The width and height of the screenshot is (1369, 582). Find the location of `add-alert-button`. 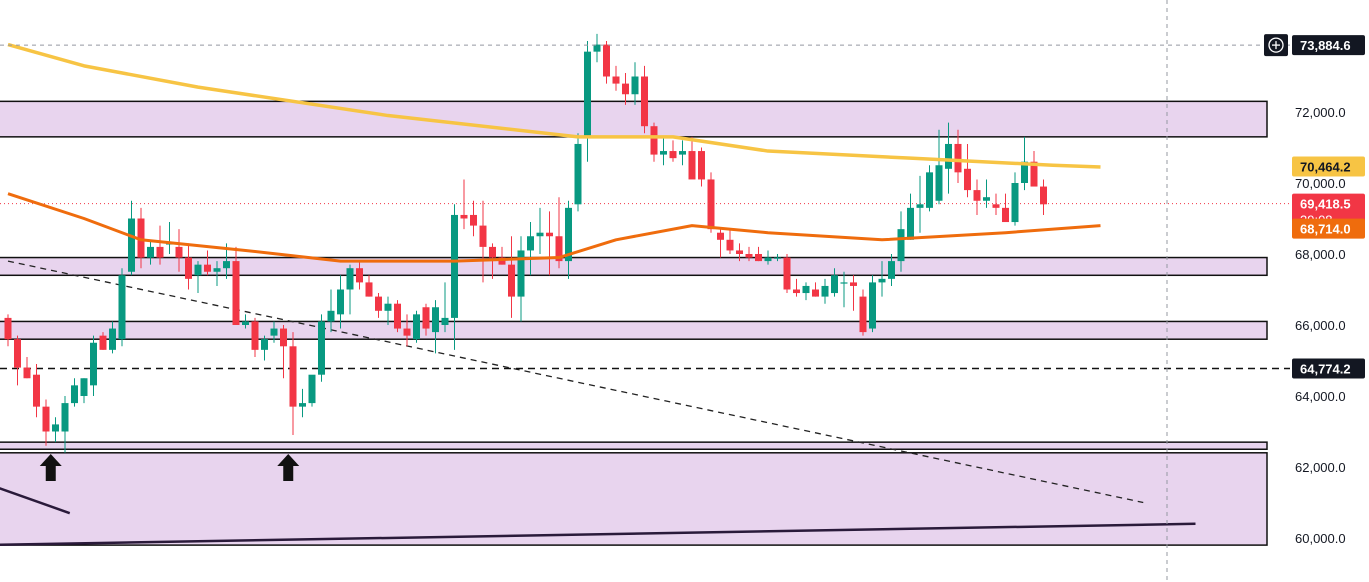

add-alert-button is located at coordinates (1276, 45).